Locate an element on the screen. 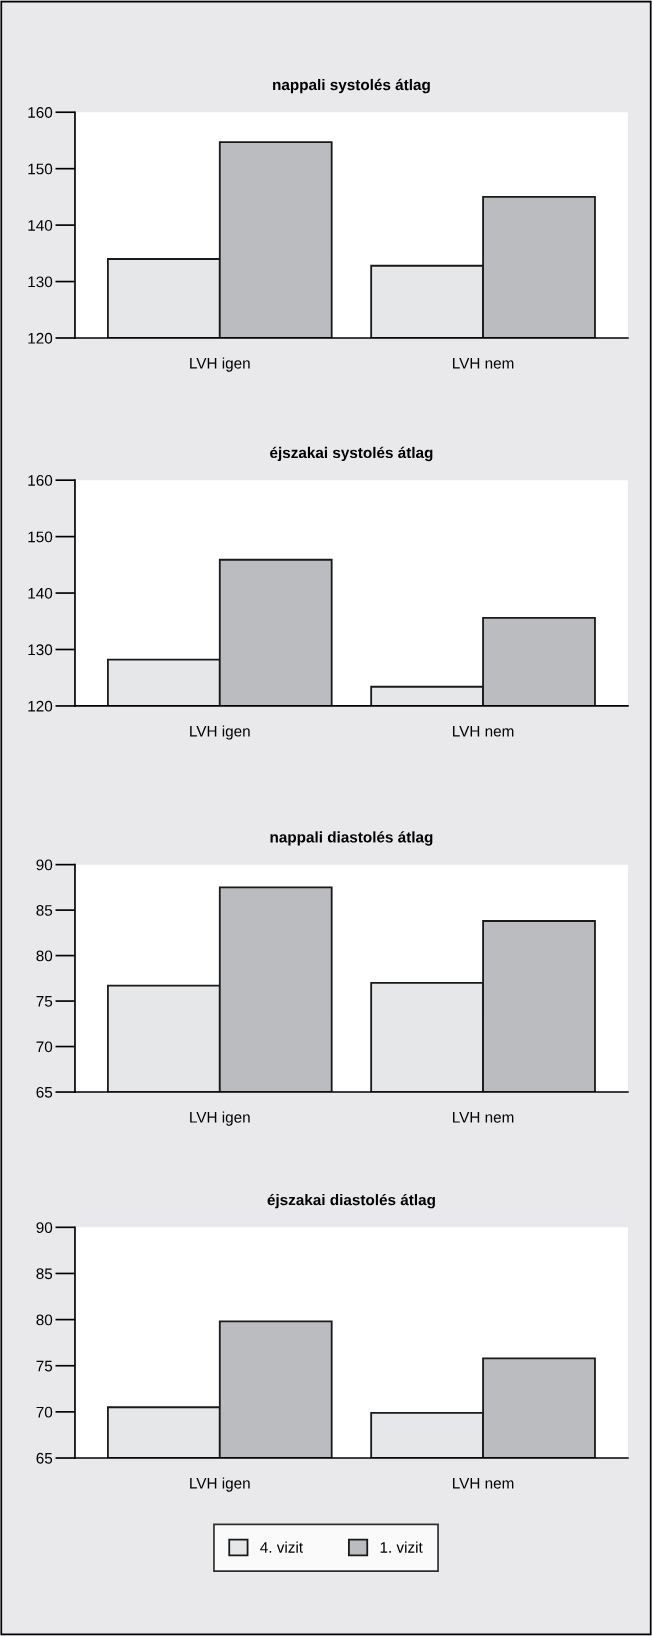 The height and width of the screenshot is (1636, 652). chart-title: éjszakai diastolés átlag is located at coordinates (351, 1201).